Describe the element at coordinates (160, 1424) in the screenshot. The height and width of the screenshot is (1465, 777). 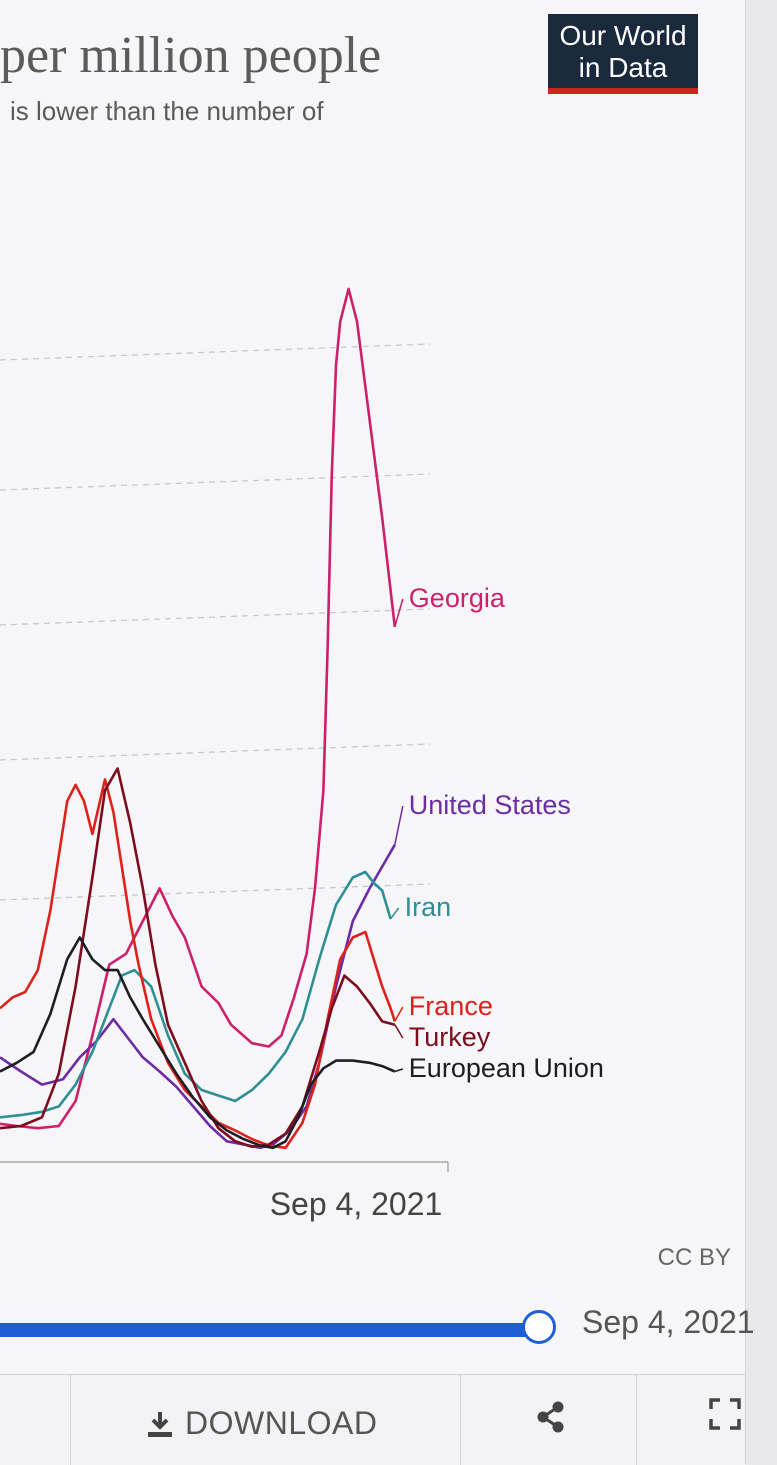
I see `download-icon` at that location.